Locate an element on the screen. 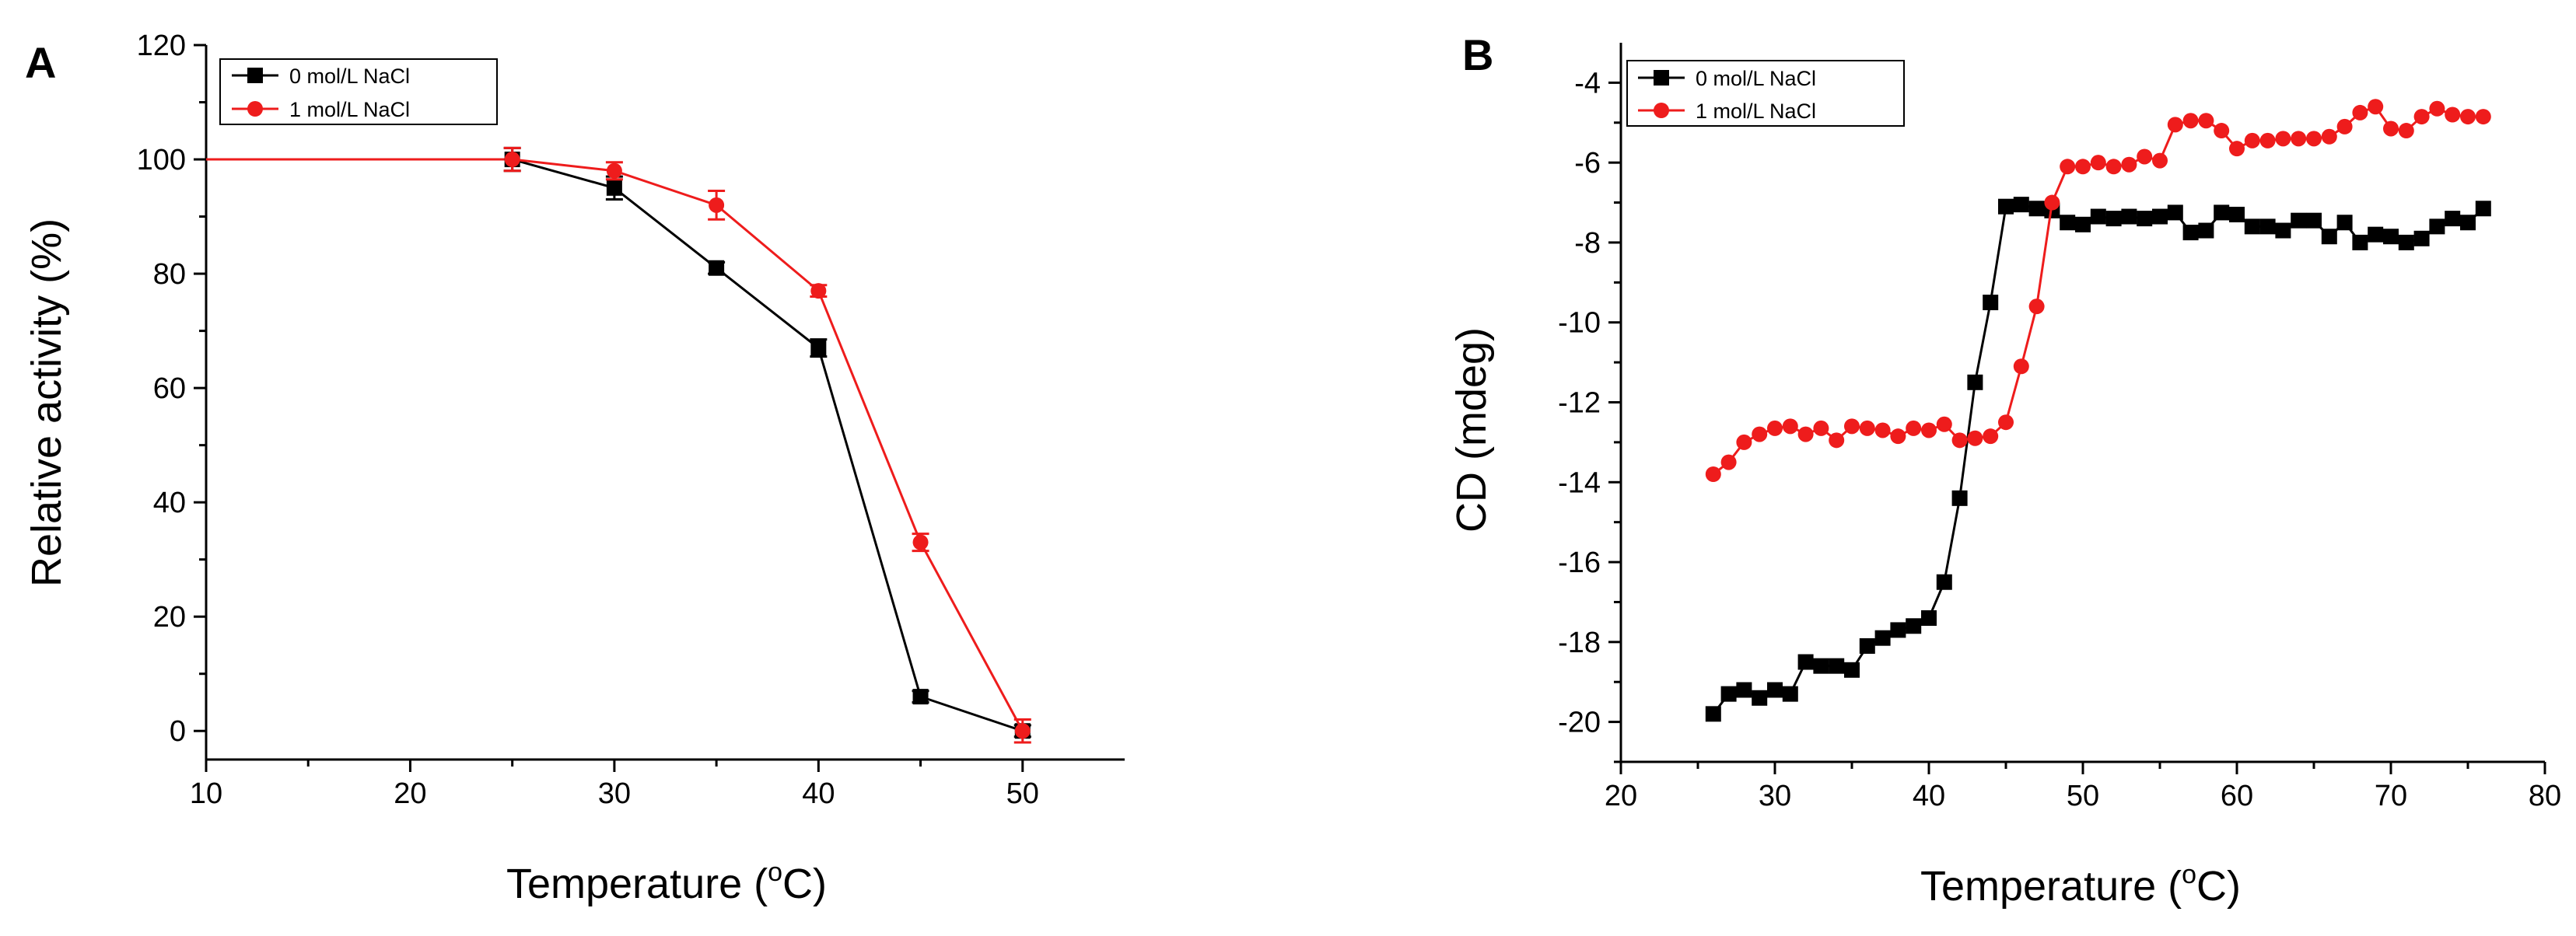 This screenshot has height=936, width=2576. panel-a-x-tick-label: 10 is located at coordinates (206, 793).